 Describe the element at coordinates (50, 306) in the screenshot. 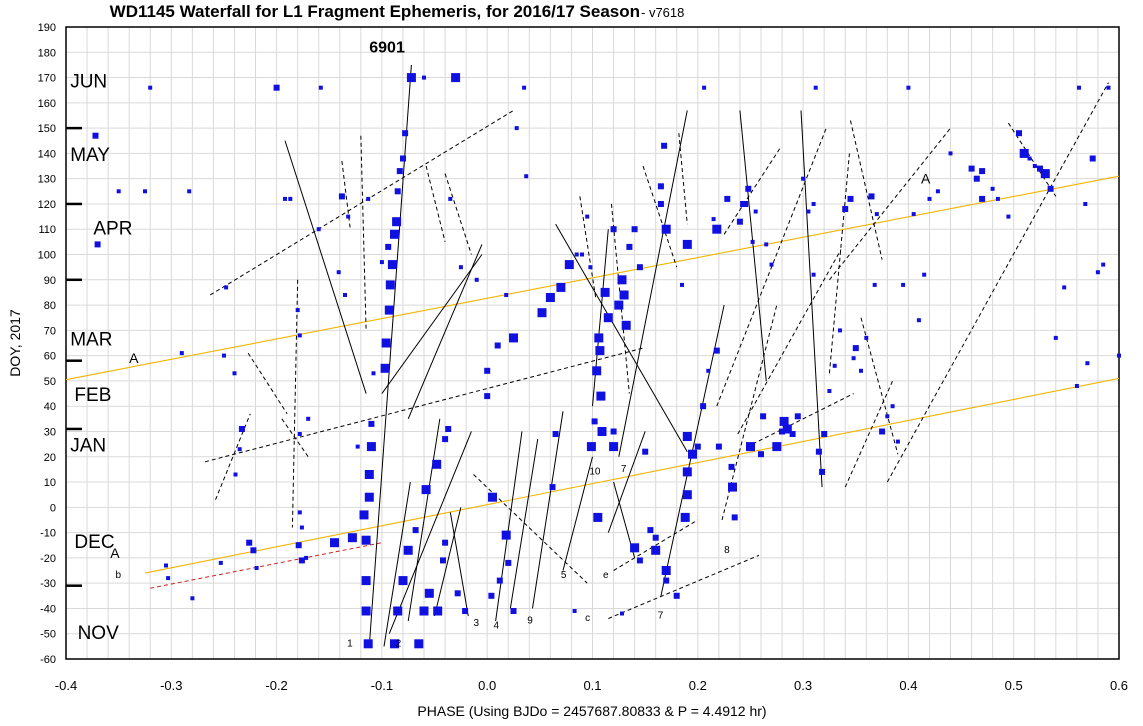

I see `y-tick-label: 80` at that location.